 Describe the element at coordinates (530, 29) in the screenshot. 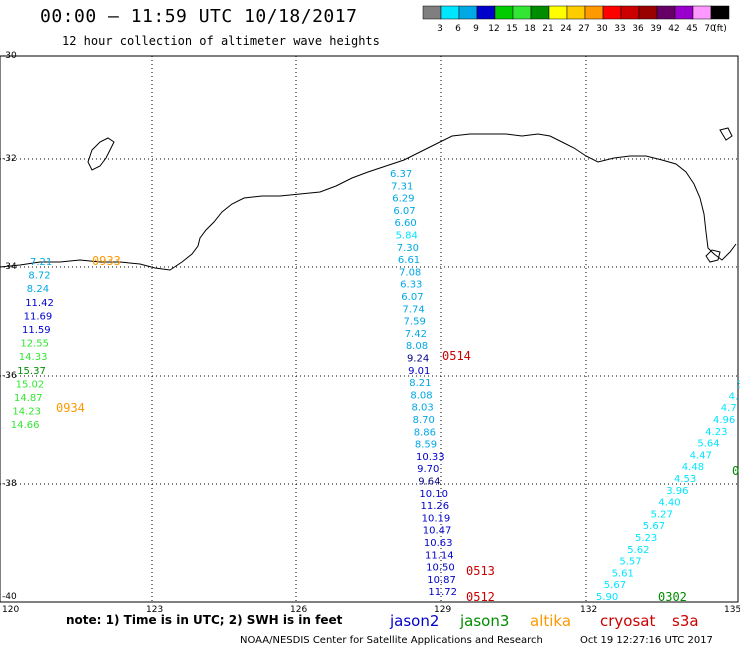

I see `legend-label: 18` at that location.